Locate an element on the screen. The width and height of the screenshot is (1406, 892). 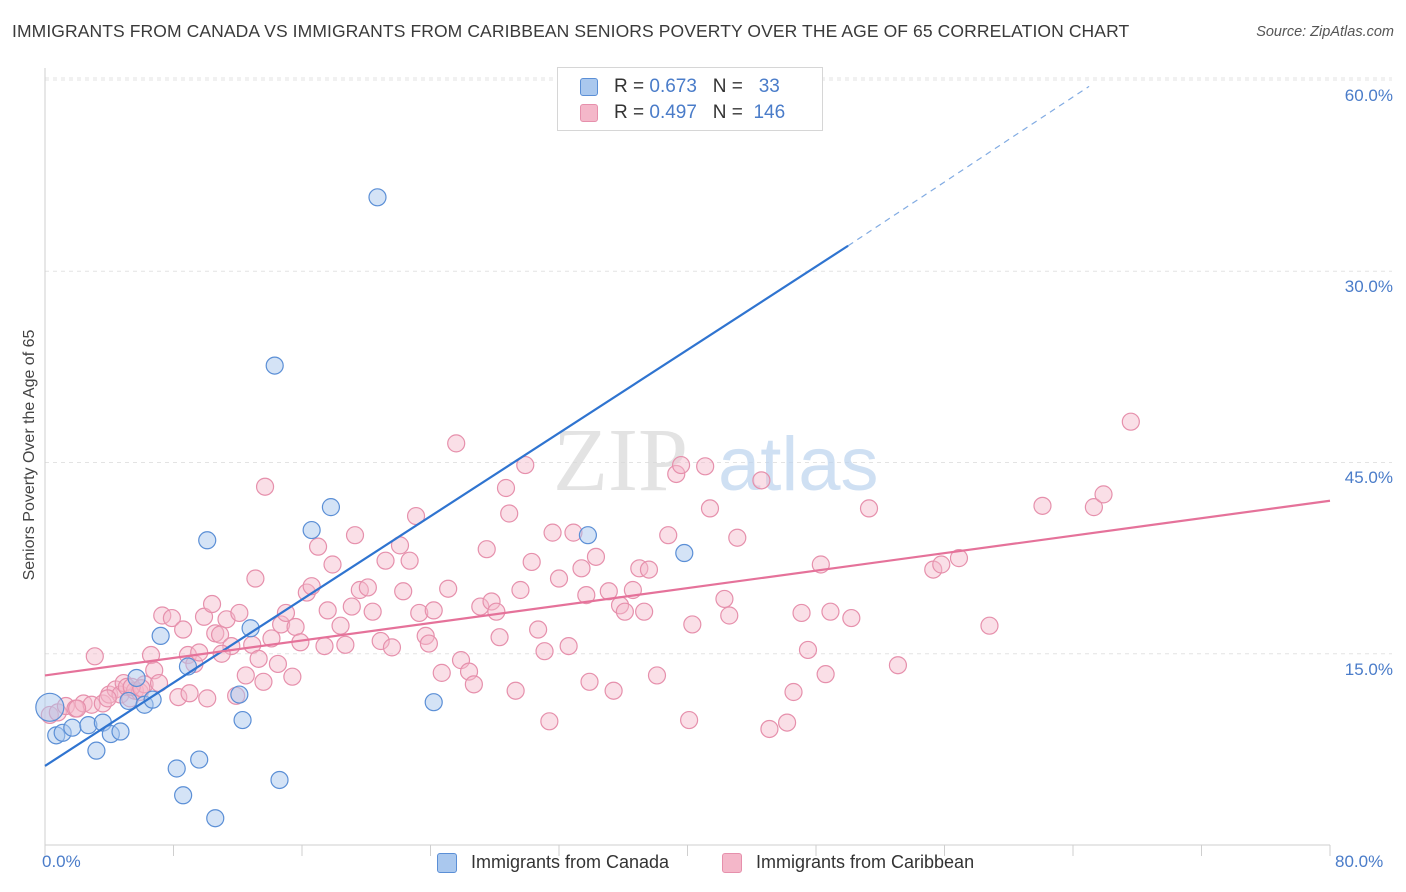
x-tick-label-max: 80.0% is located at coordinates (1359, 861).